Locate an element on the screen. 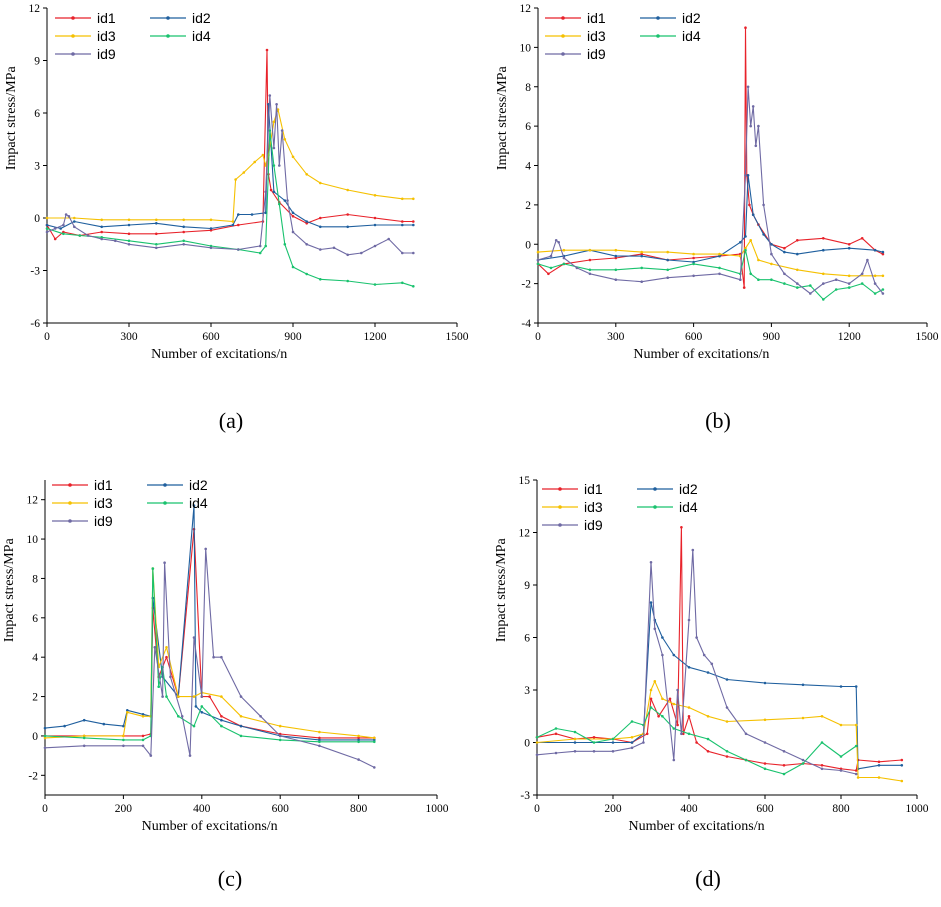 Image resolution: width=941 pixels, height=907 pixels. y-axis-title: Impact stress/MPa is located at coordinates (11, 118).